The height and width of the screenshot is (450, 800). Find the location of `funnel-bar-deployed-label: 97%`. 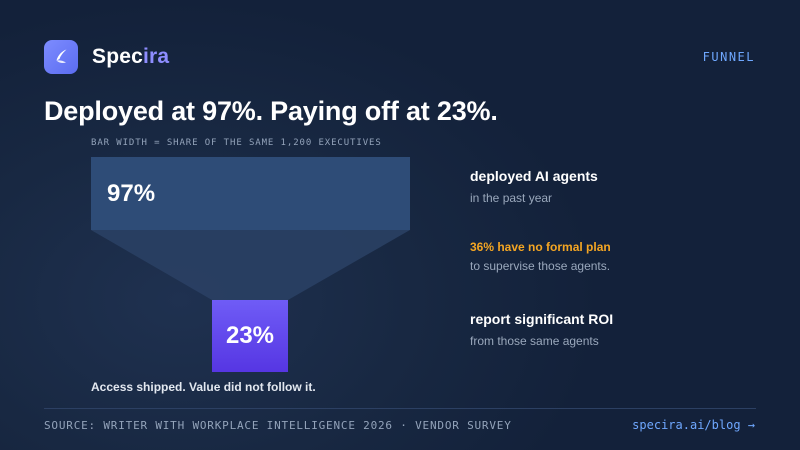

funnel-bar-deployed-label: 97% is located at coordinates (131, 193).